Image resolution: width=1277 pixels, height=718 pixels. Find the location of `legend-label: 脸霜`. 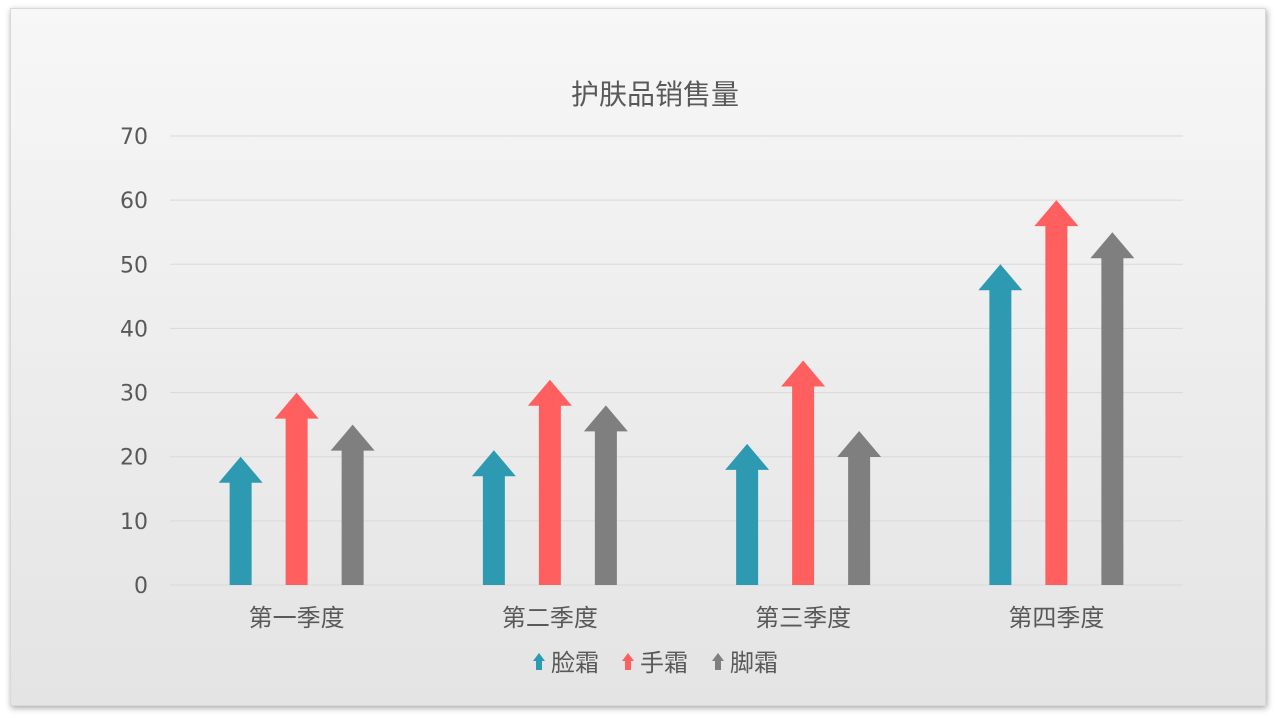

legend-label: 脸霜 is located at coordinates (575, 663).